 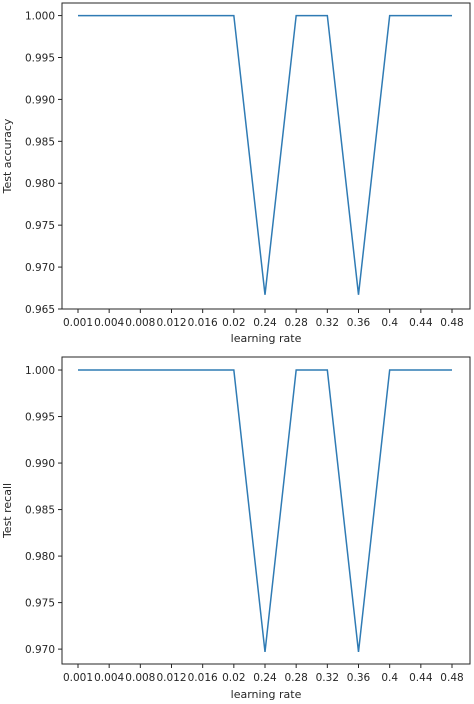 I want to click on recall-x-tick-label: 0.016, so click(x=203, y=678).